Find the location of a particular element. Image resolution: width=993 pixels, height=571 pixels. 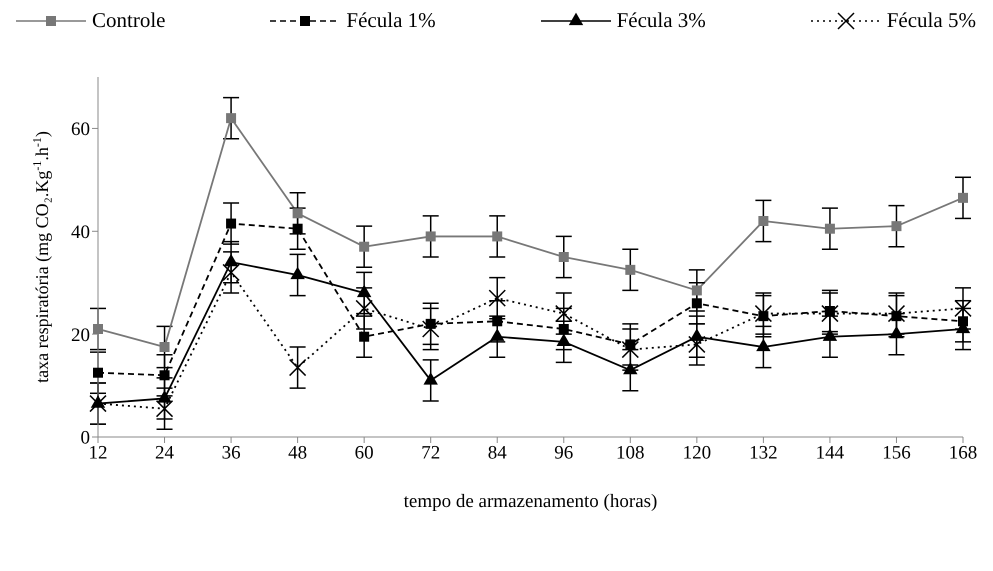

y-tick-label: 40 is located at coordinates (80, 233).